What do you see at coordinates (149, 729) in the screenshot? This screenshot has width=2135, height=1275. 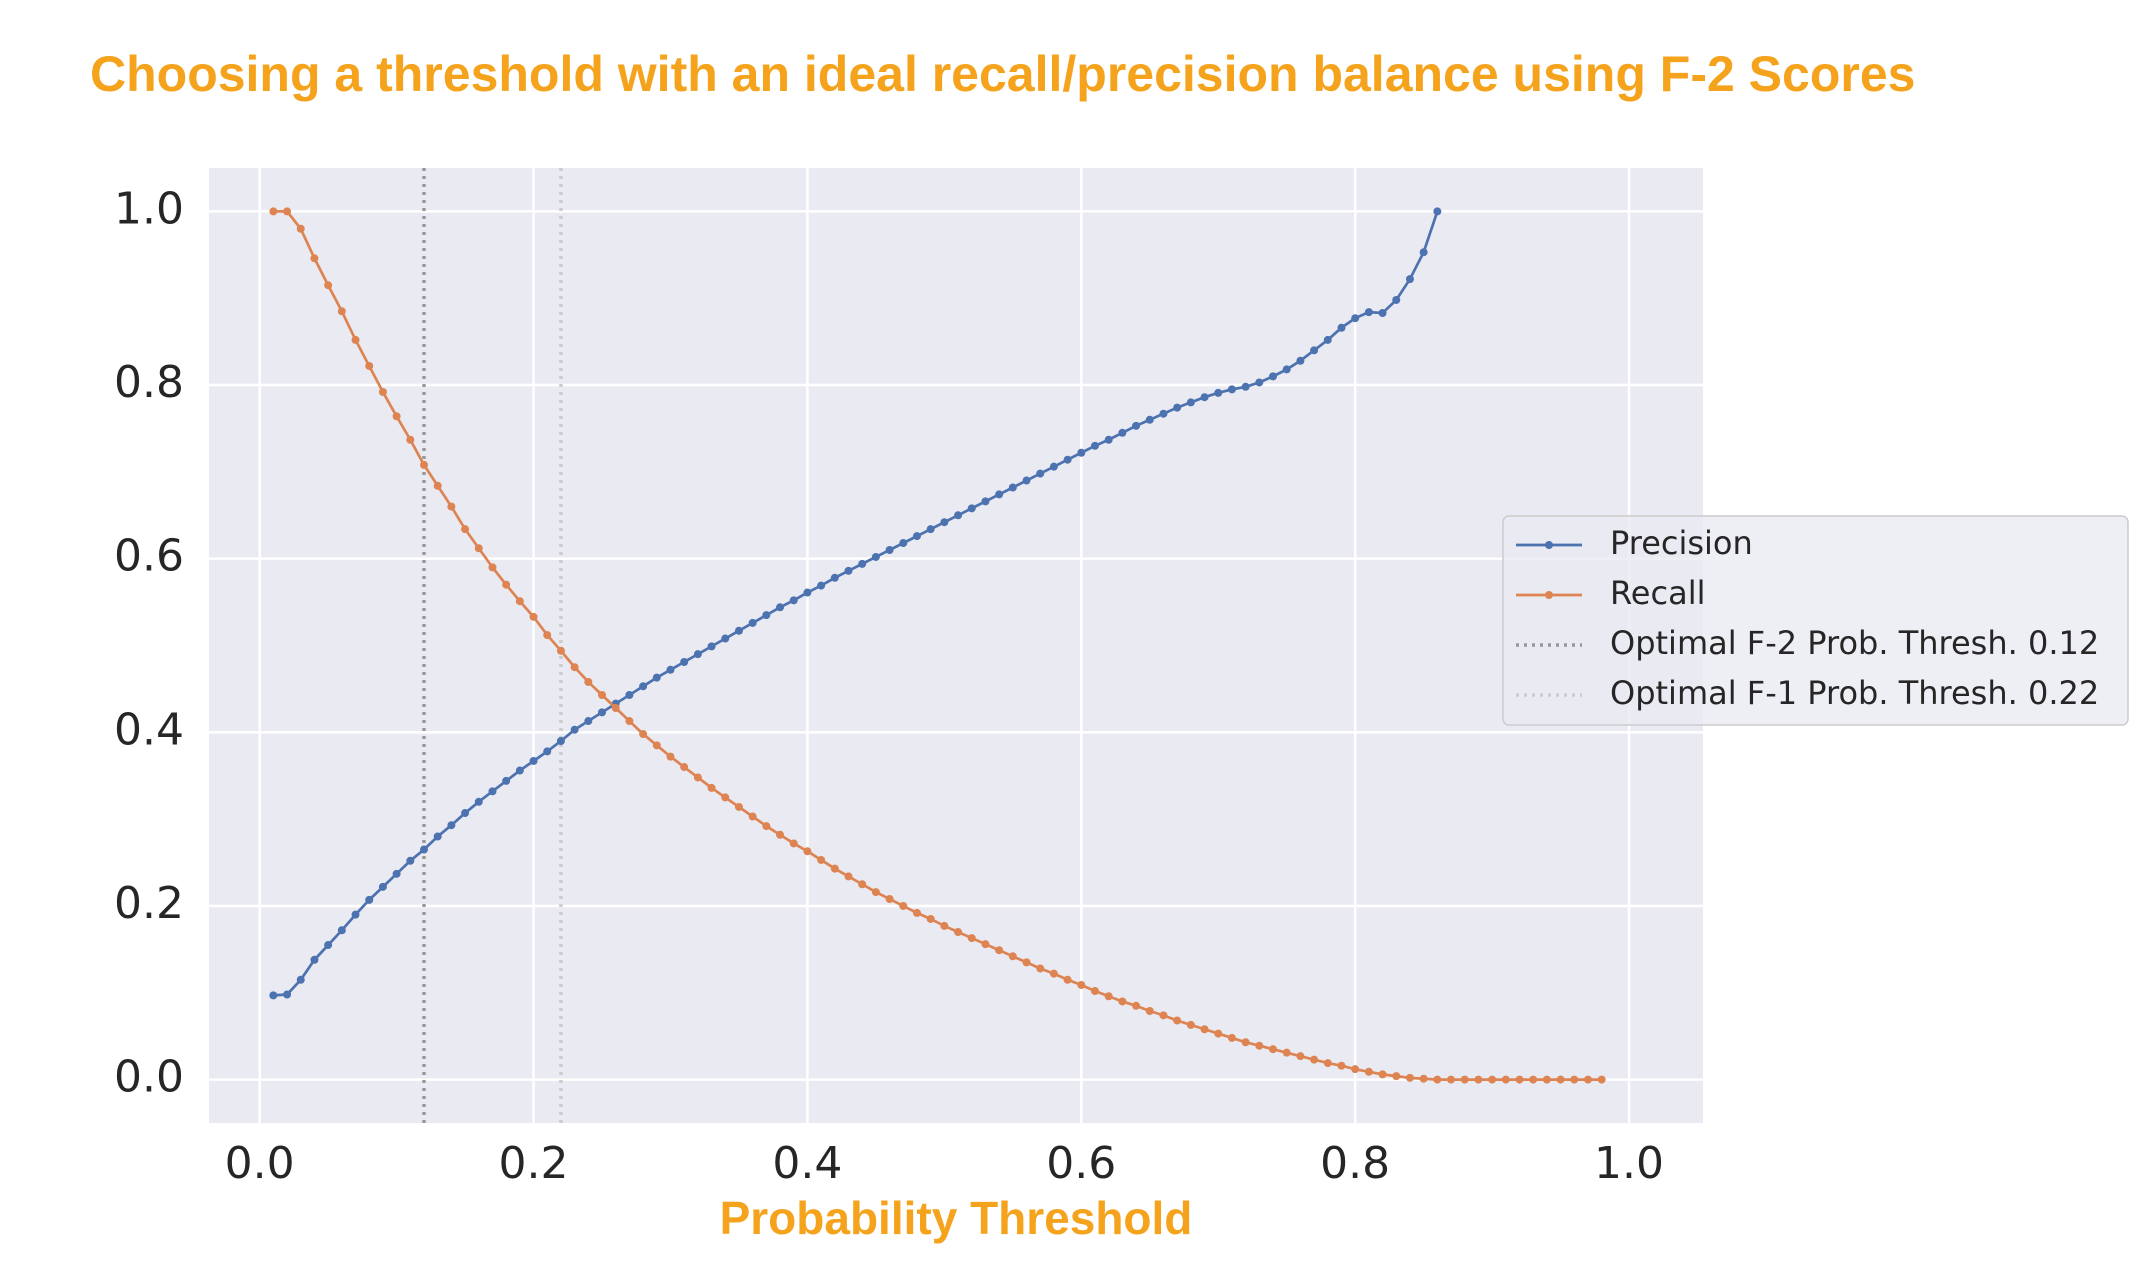 I see `y-tick-label: 0.4` at bounding box center [149, 729].